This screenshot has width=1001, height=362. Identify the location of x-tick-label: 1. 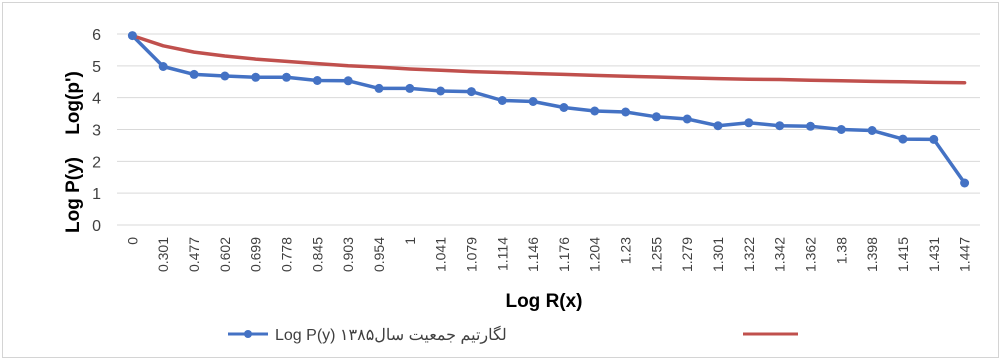
(410, 241).